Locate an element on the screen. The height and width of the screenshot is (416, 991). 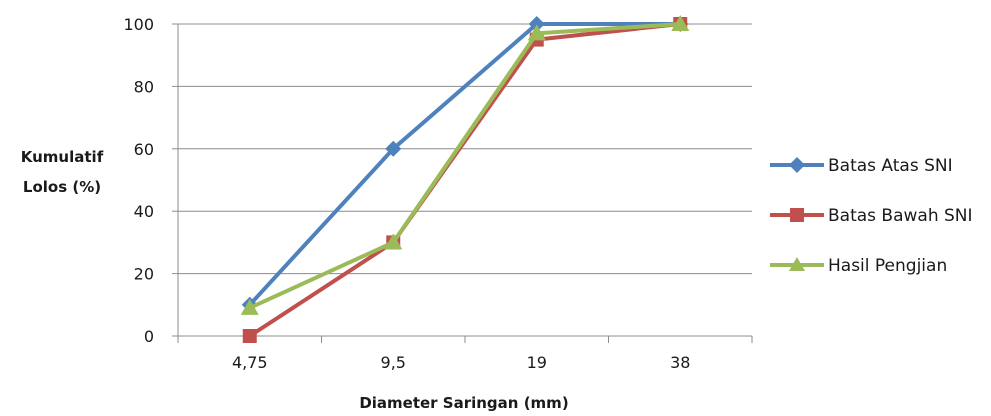
data-point-square is located at coordinates (249, 336).